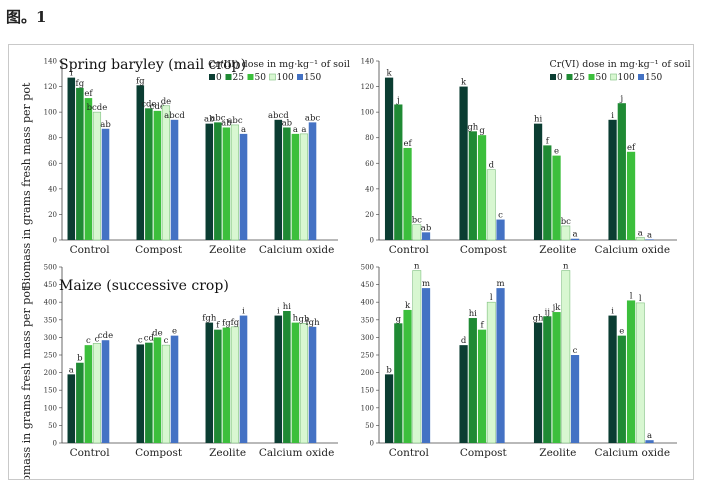 Image resolution: width=712 pixels, height=491 pixels. Describe the element at coordinates (367, 408) in the screenshot. I see `y-tick-label: 100` at that location.